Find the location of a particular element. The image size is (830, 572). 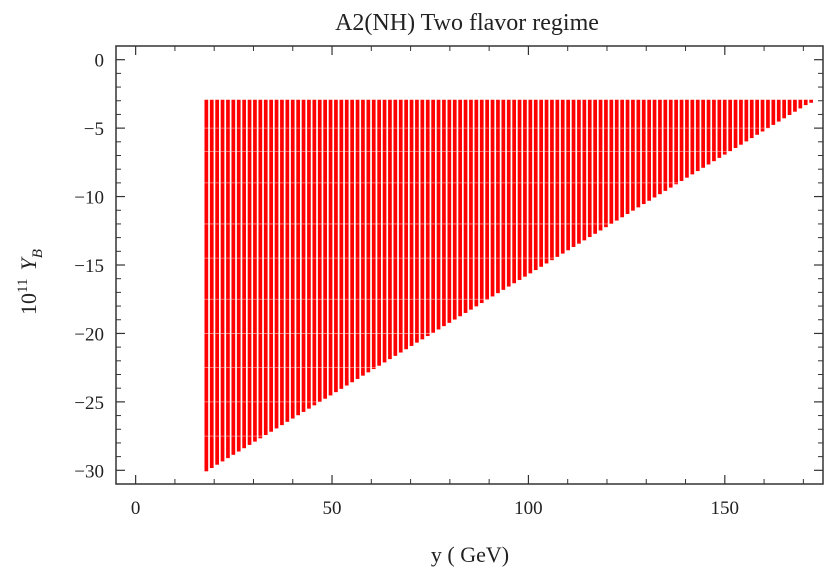

y-axis-label: 1011 YB is located at coordinates (30, 282).